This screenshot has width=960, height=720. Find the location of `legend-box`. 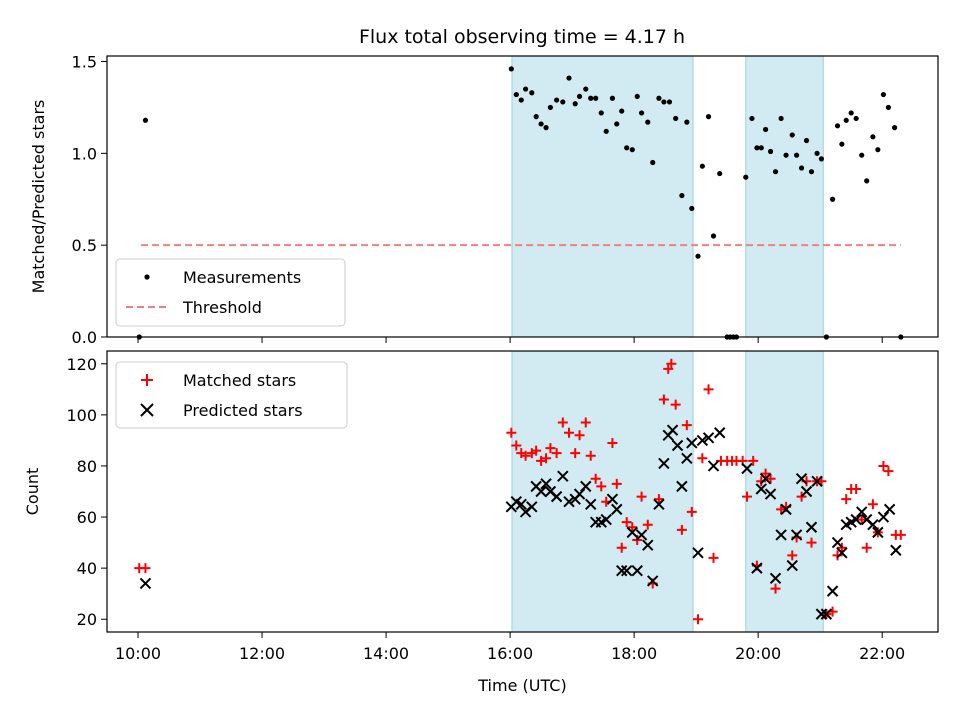

legend-box is located at coordinates (230, 292).